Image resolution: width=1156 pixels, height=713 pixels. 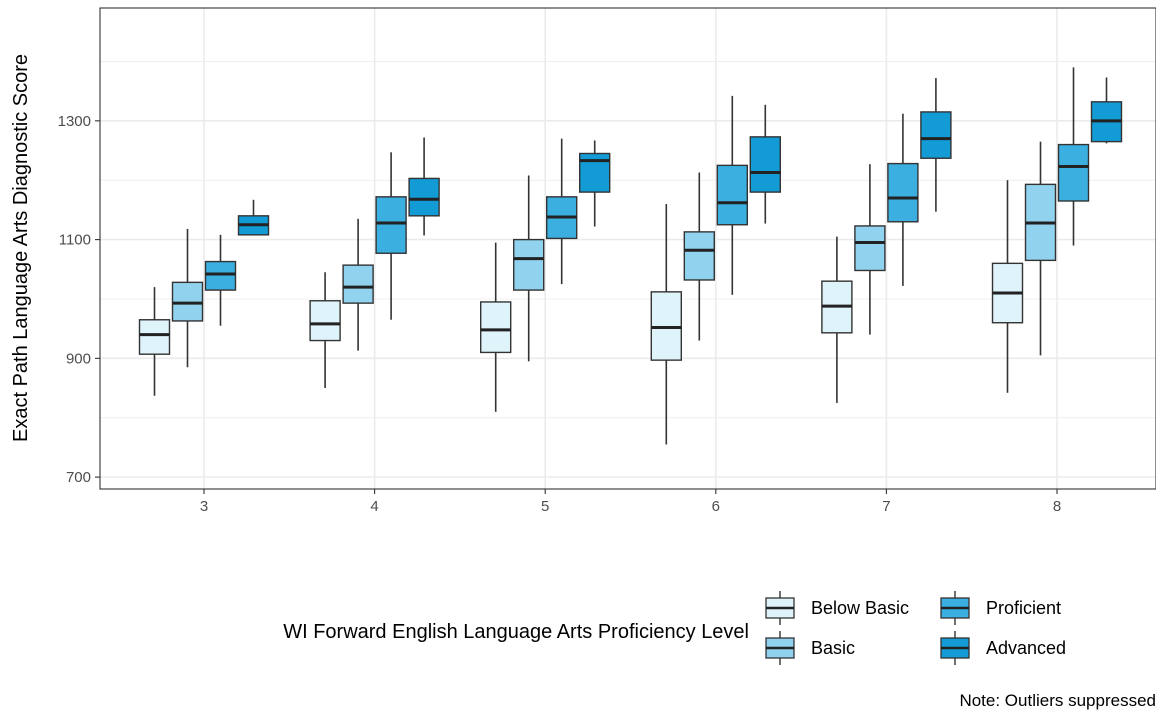 I want to click on legend-item: Proficient, so click(x=1000, y=608).